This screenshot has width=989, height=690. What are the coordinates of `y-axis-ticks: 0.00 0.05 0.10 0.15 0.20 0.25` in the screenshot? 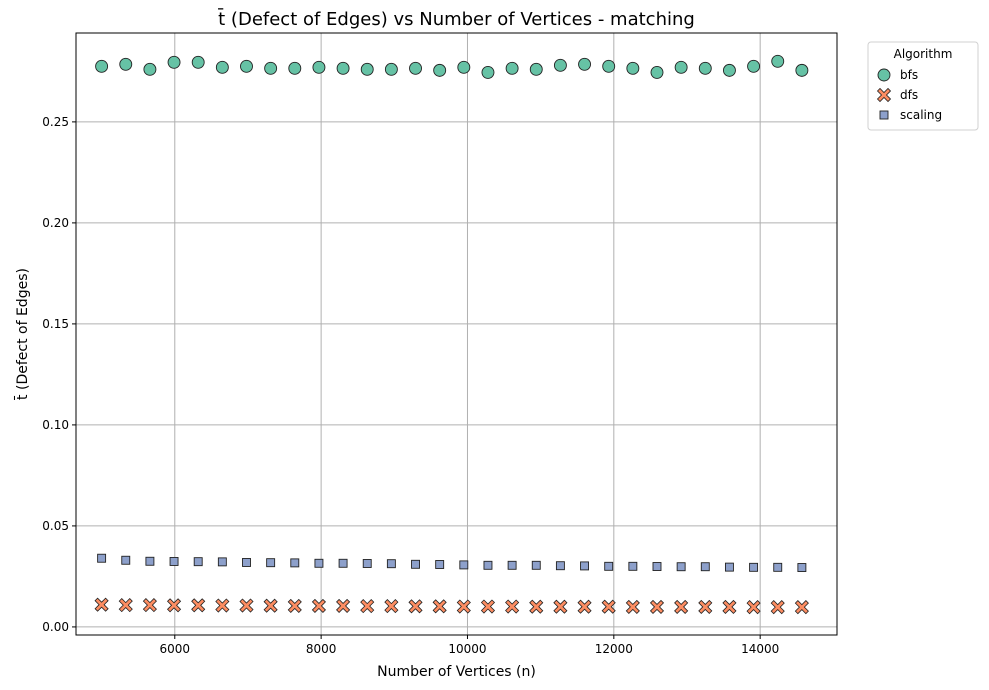 It's located at (59, 374).